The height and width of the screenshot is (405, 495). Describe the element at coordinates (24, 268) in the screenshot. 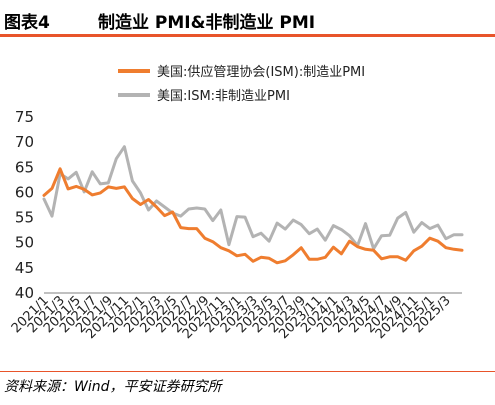

I see `y-tick-label-45: 45` at that location.